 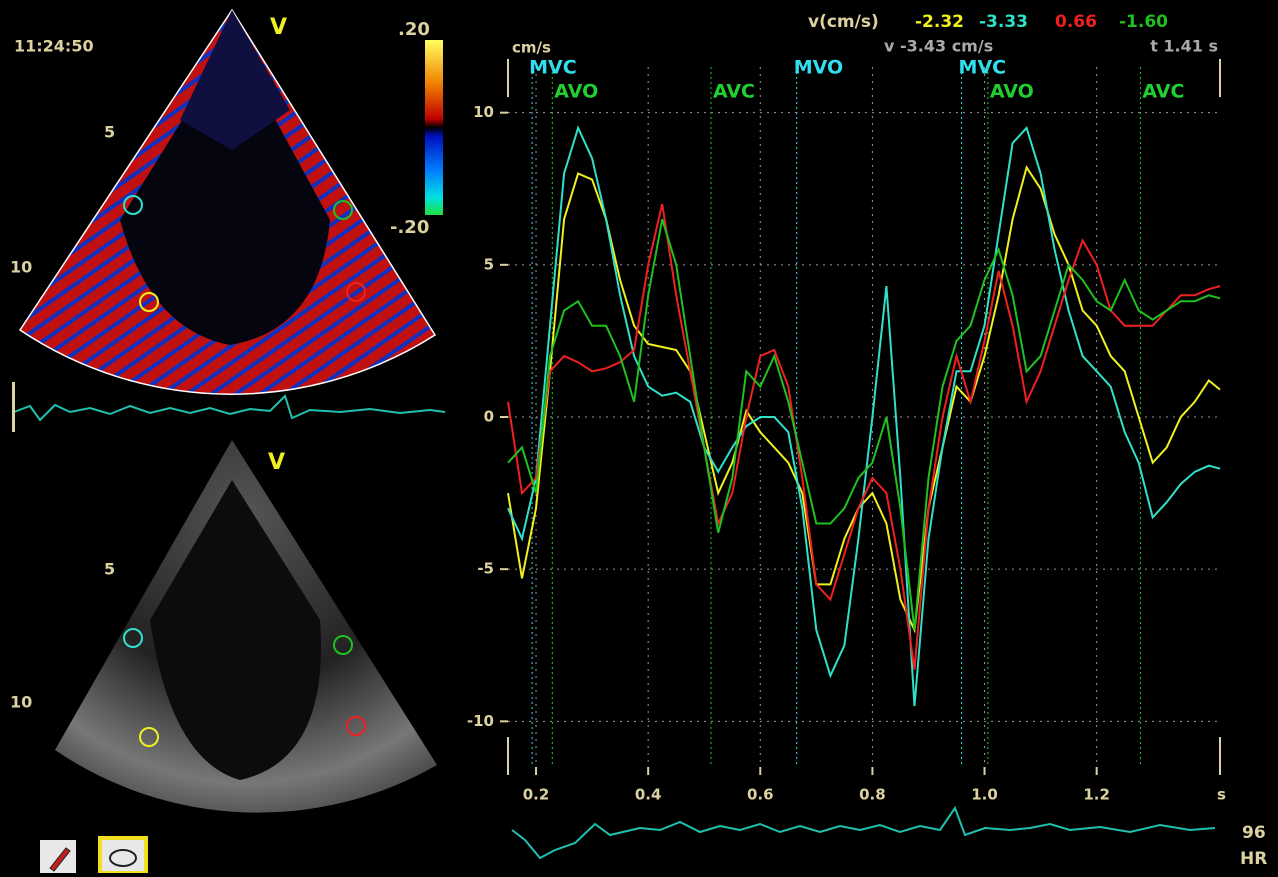 What do you see at coordinates (1184, 46) in the screenshot?
I see `cursor-time: t 1.41 s` at bounding box center [1184, 46].